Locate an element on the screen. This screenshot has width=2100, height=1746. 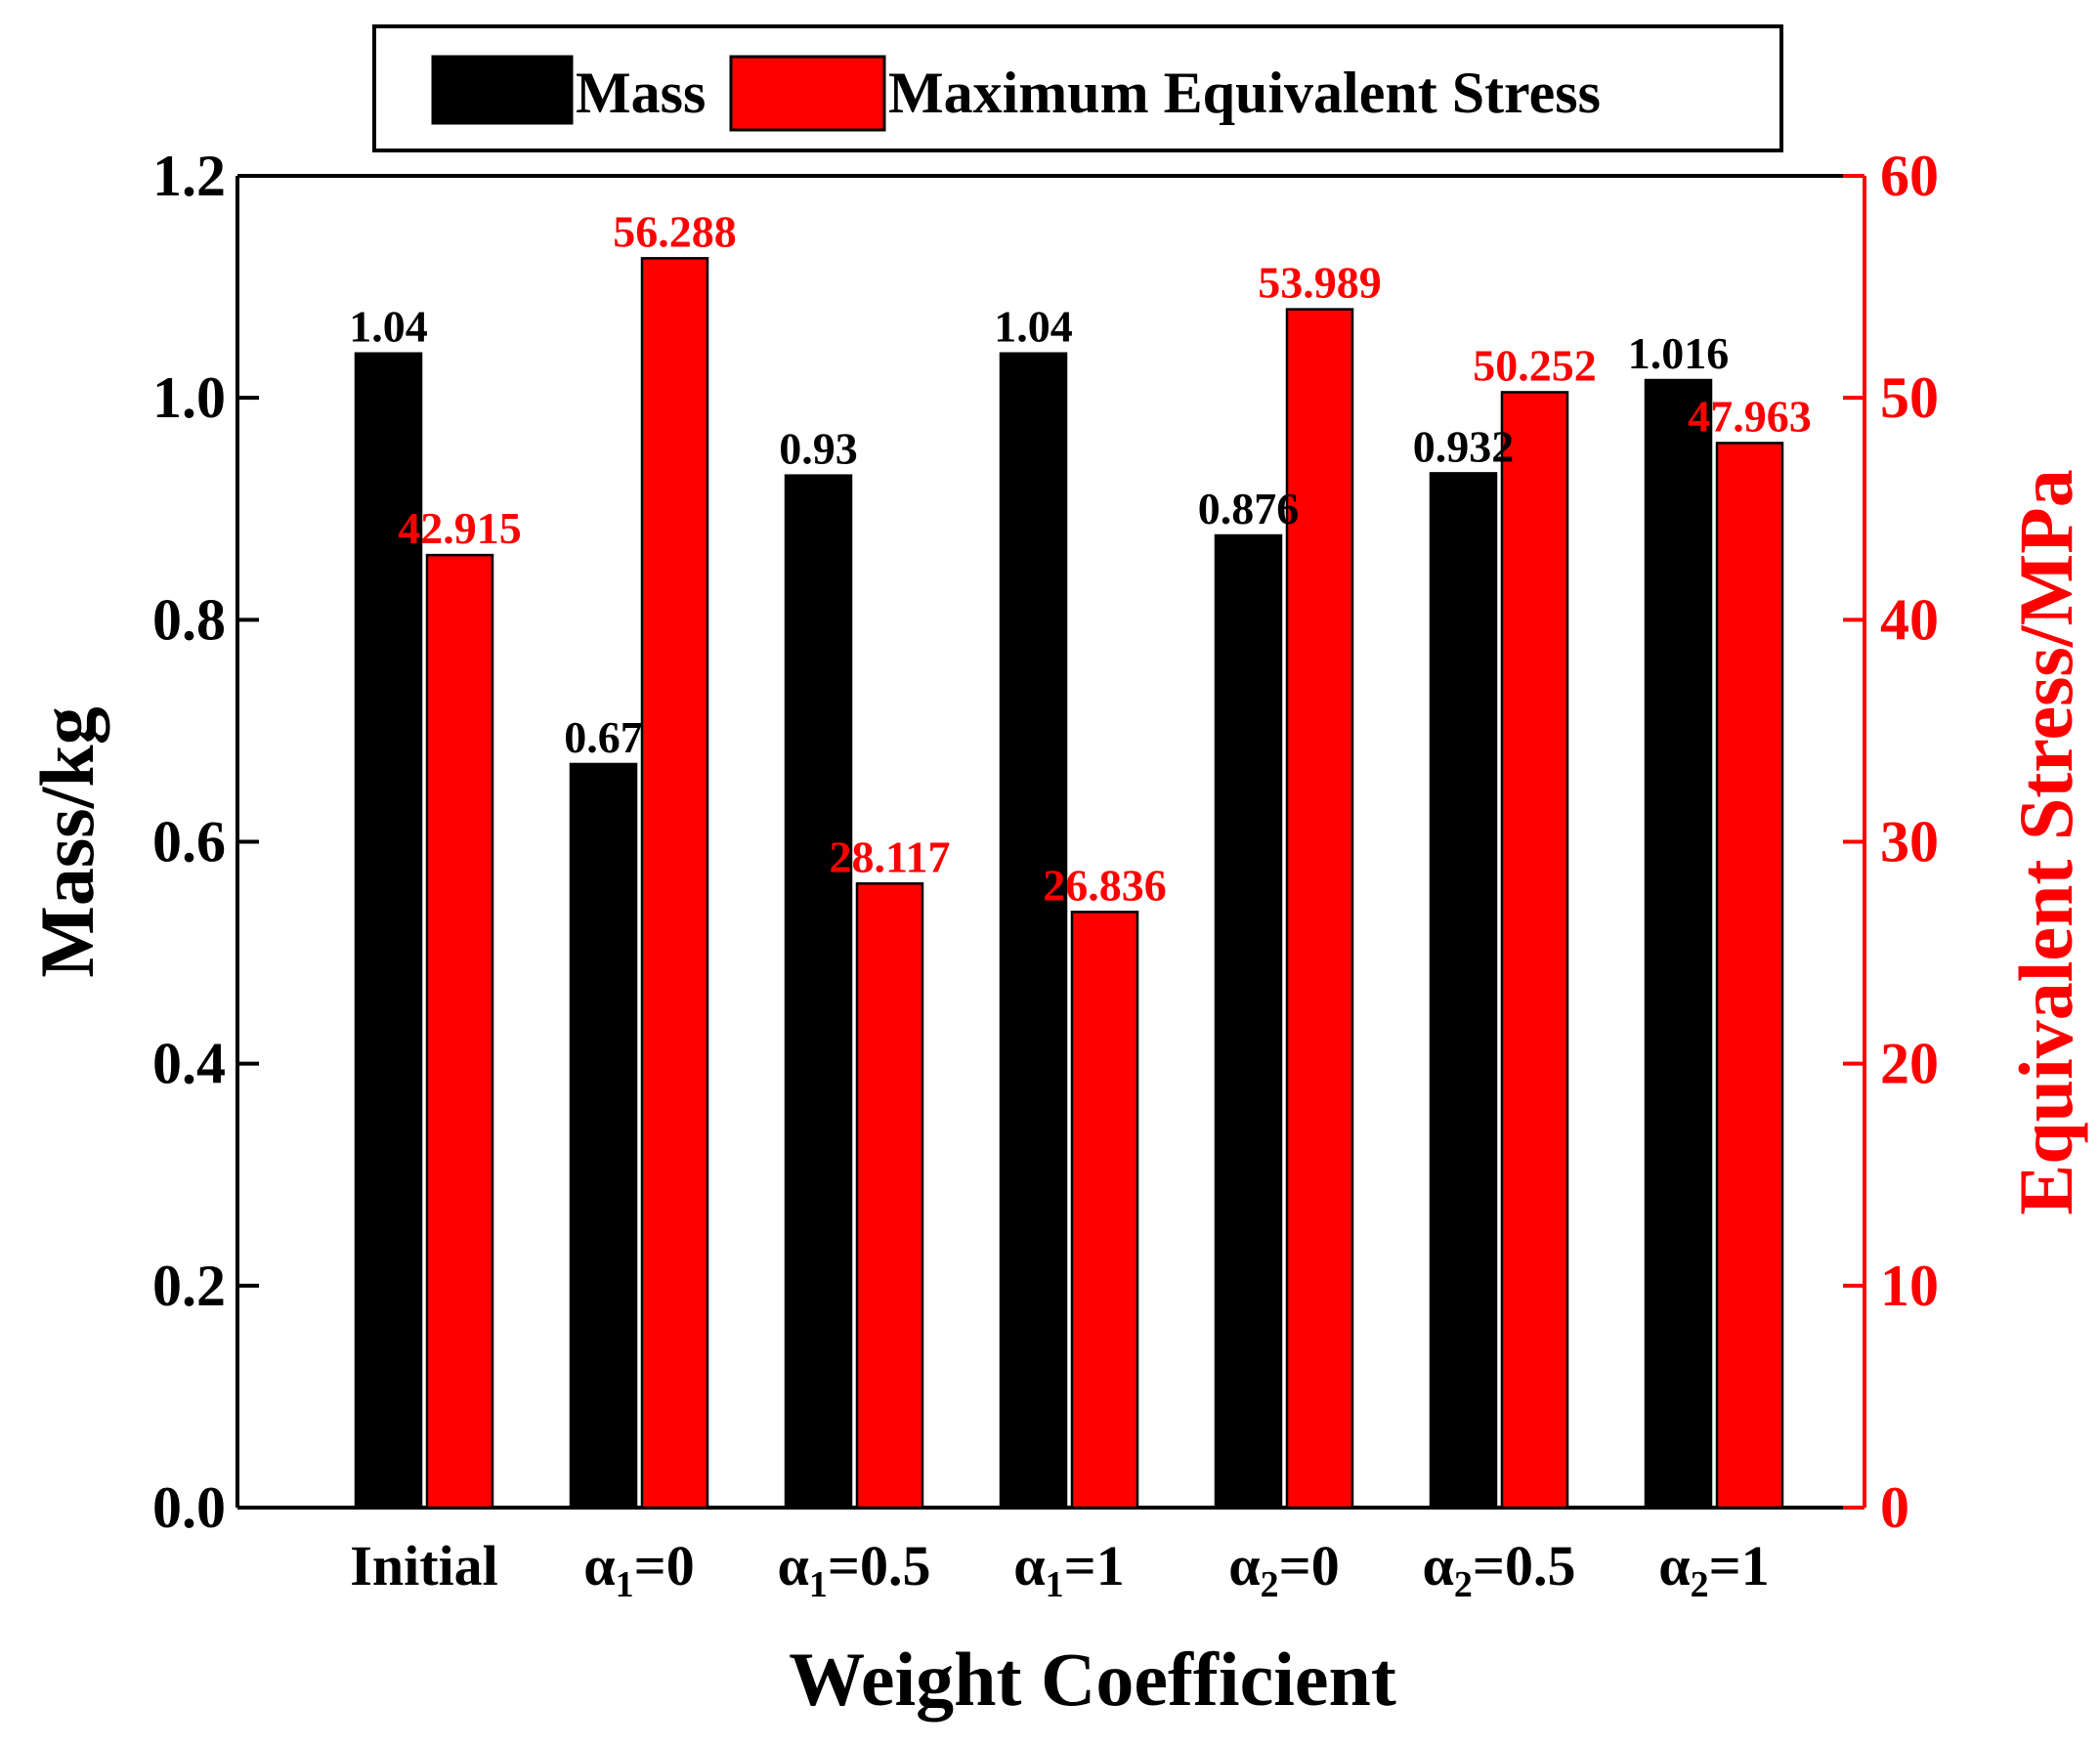
y-tick-label-right-4: 40 is located at coordinates (1910, 619).